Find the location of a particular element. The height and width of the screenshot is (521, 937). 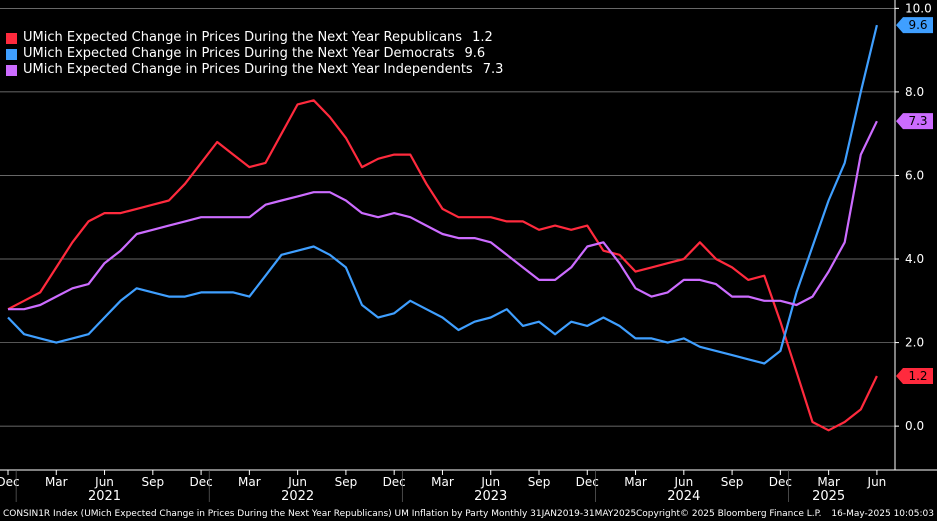

x-month-label-11: Sep is located at coordinates (539, 482).